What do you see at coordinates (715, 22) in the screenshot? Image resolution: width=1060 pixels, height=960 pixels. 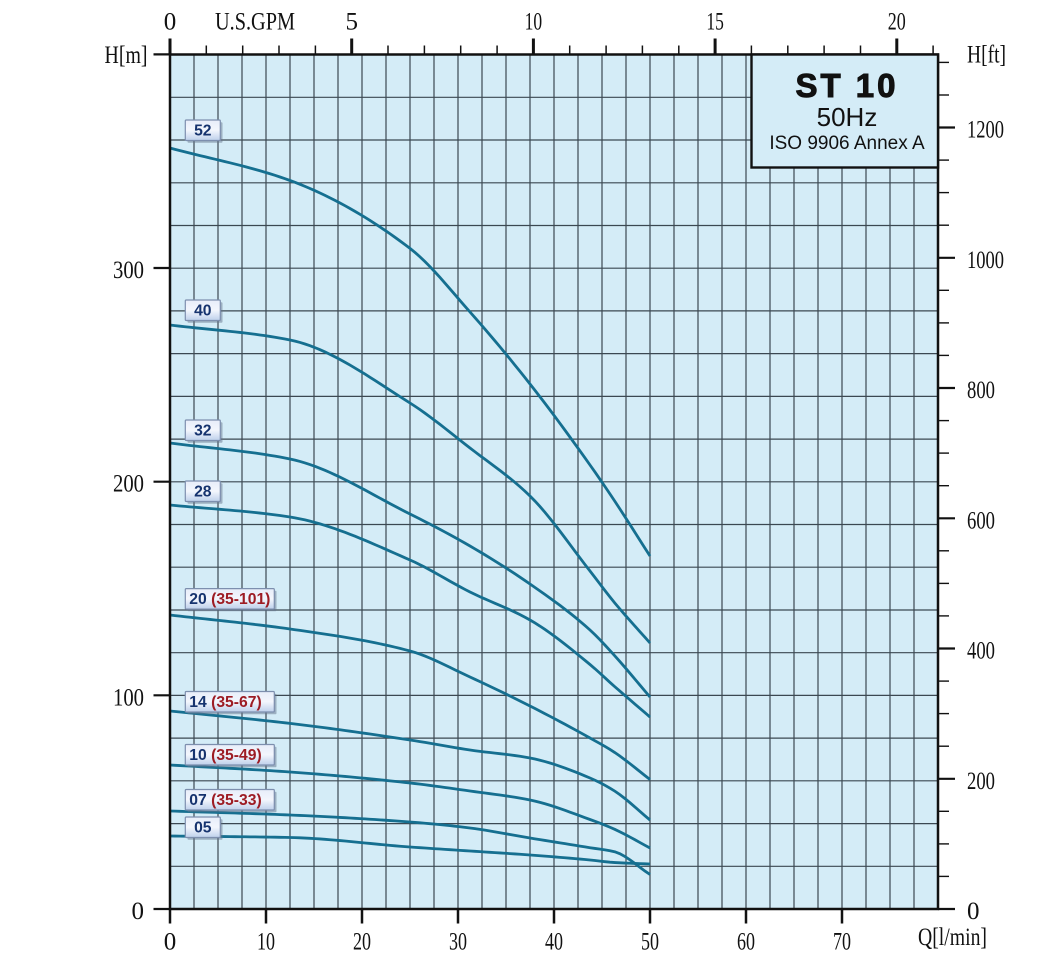 I see `svg-text: 15` at bounding box center [715, 22].